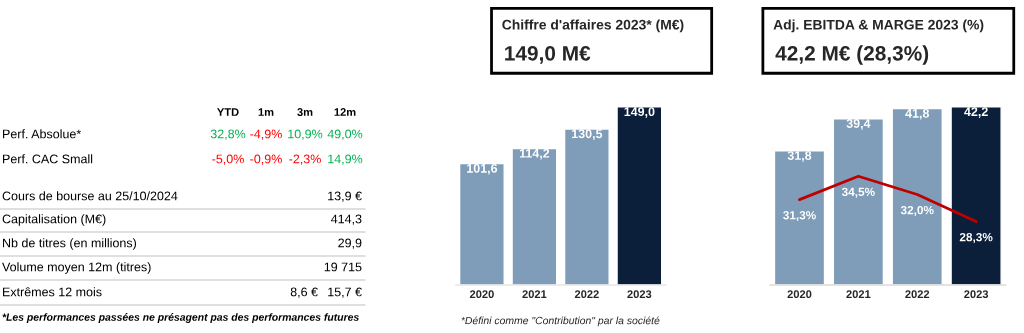 The height and width of the screenshot is (333, 1024). I want to click on data-label: 42,2, so click(976, 112).